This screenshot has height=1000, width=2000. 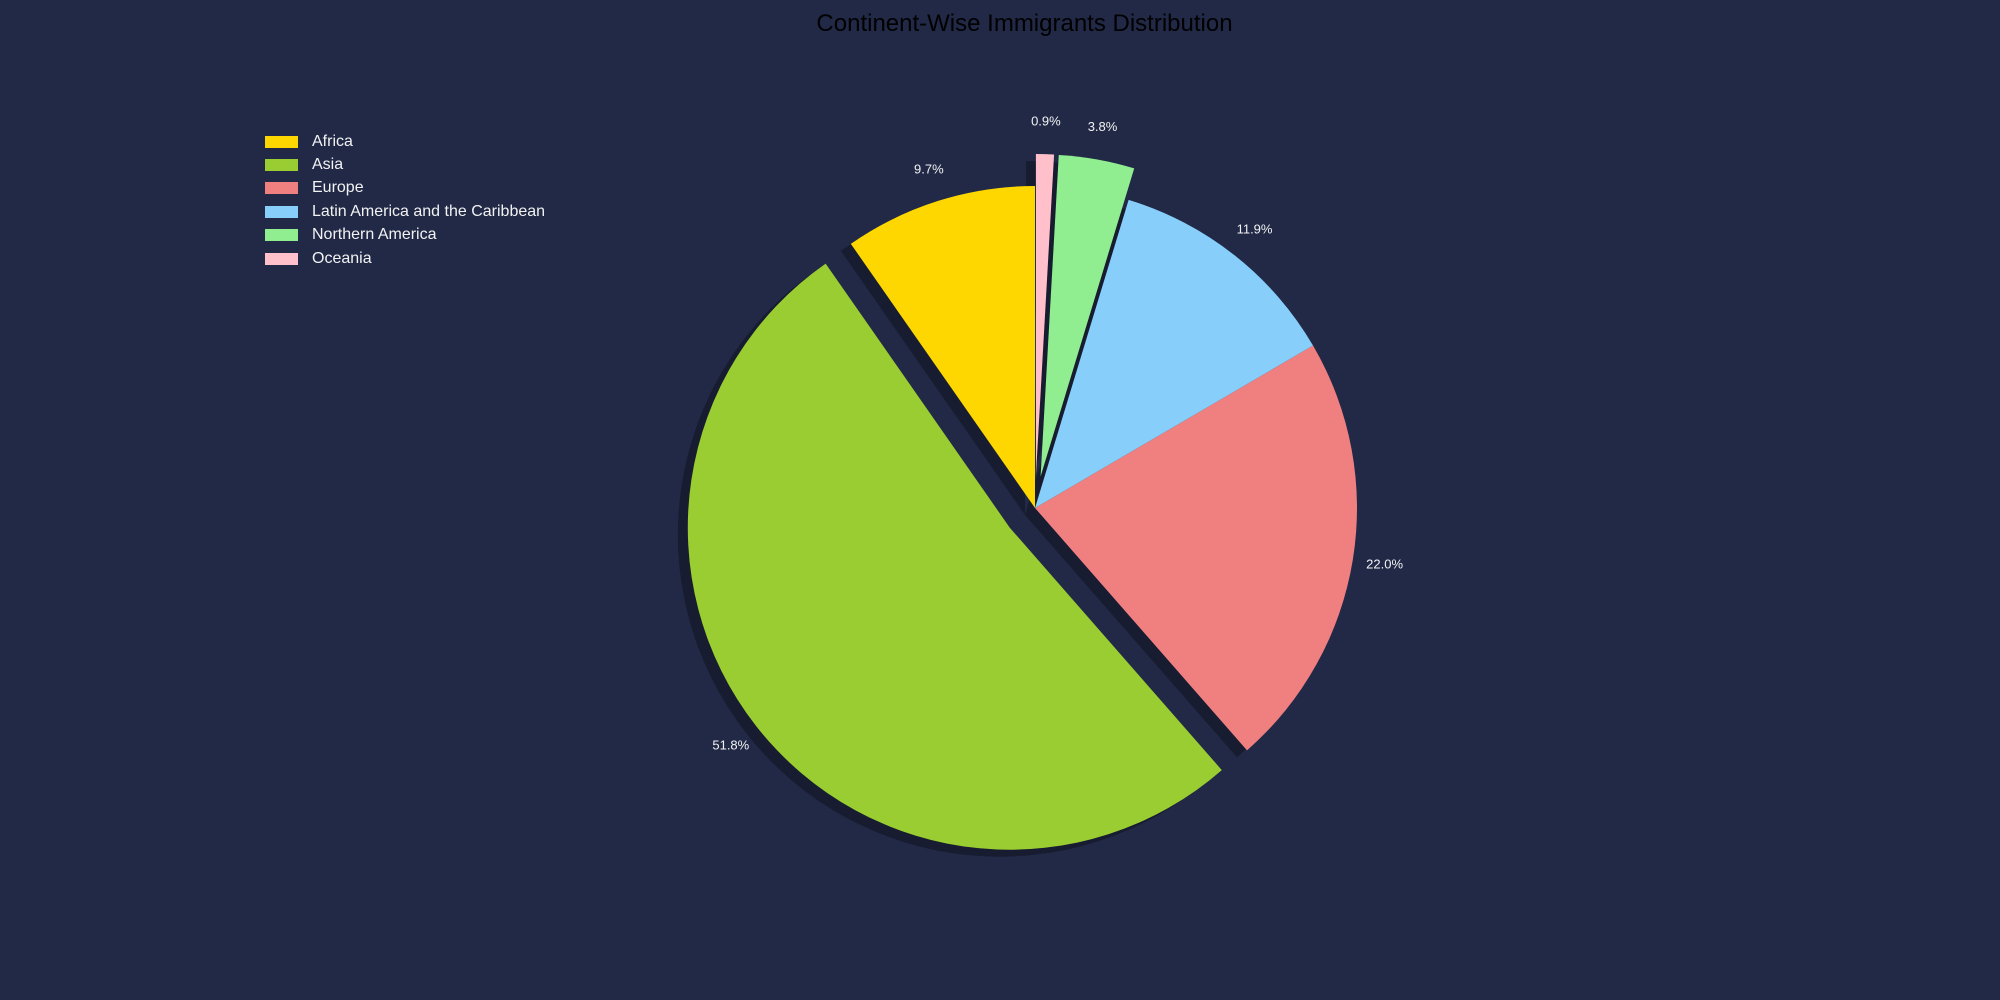 What do you see at coordinates (405, 164) in the screenshot?
I see `legend-item-asia: Asia` at bounding box center [405, 164].